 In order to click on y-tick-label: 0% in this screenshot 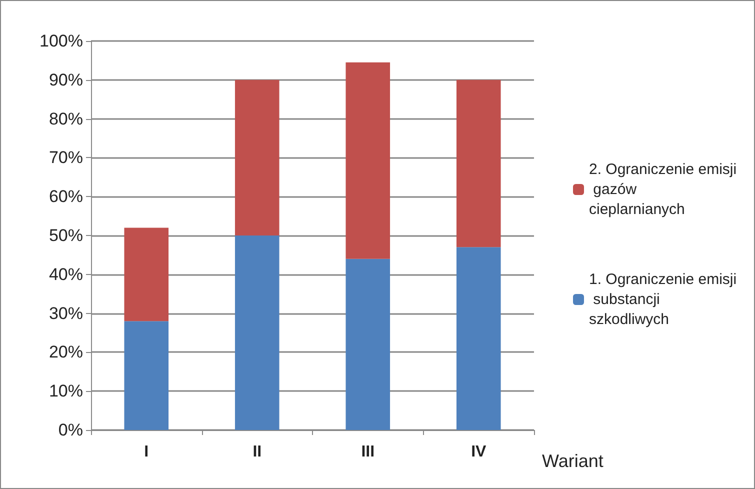, I will do `click(70, 430)`.